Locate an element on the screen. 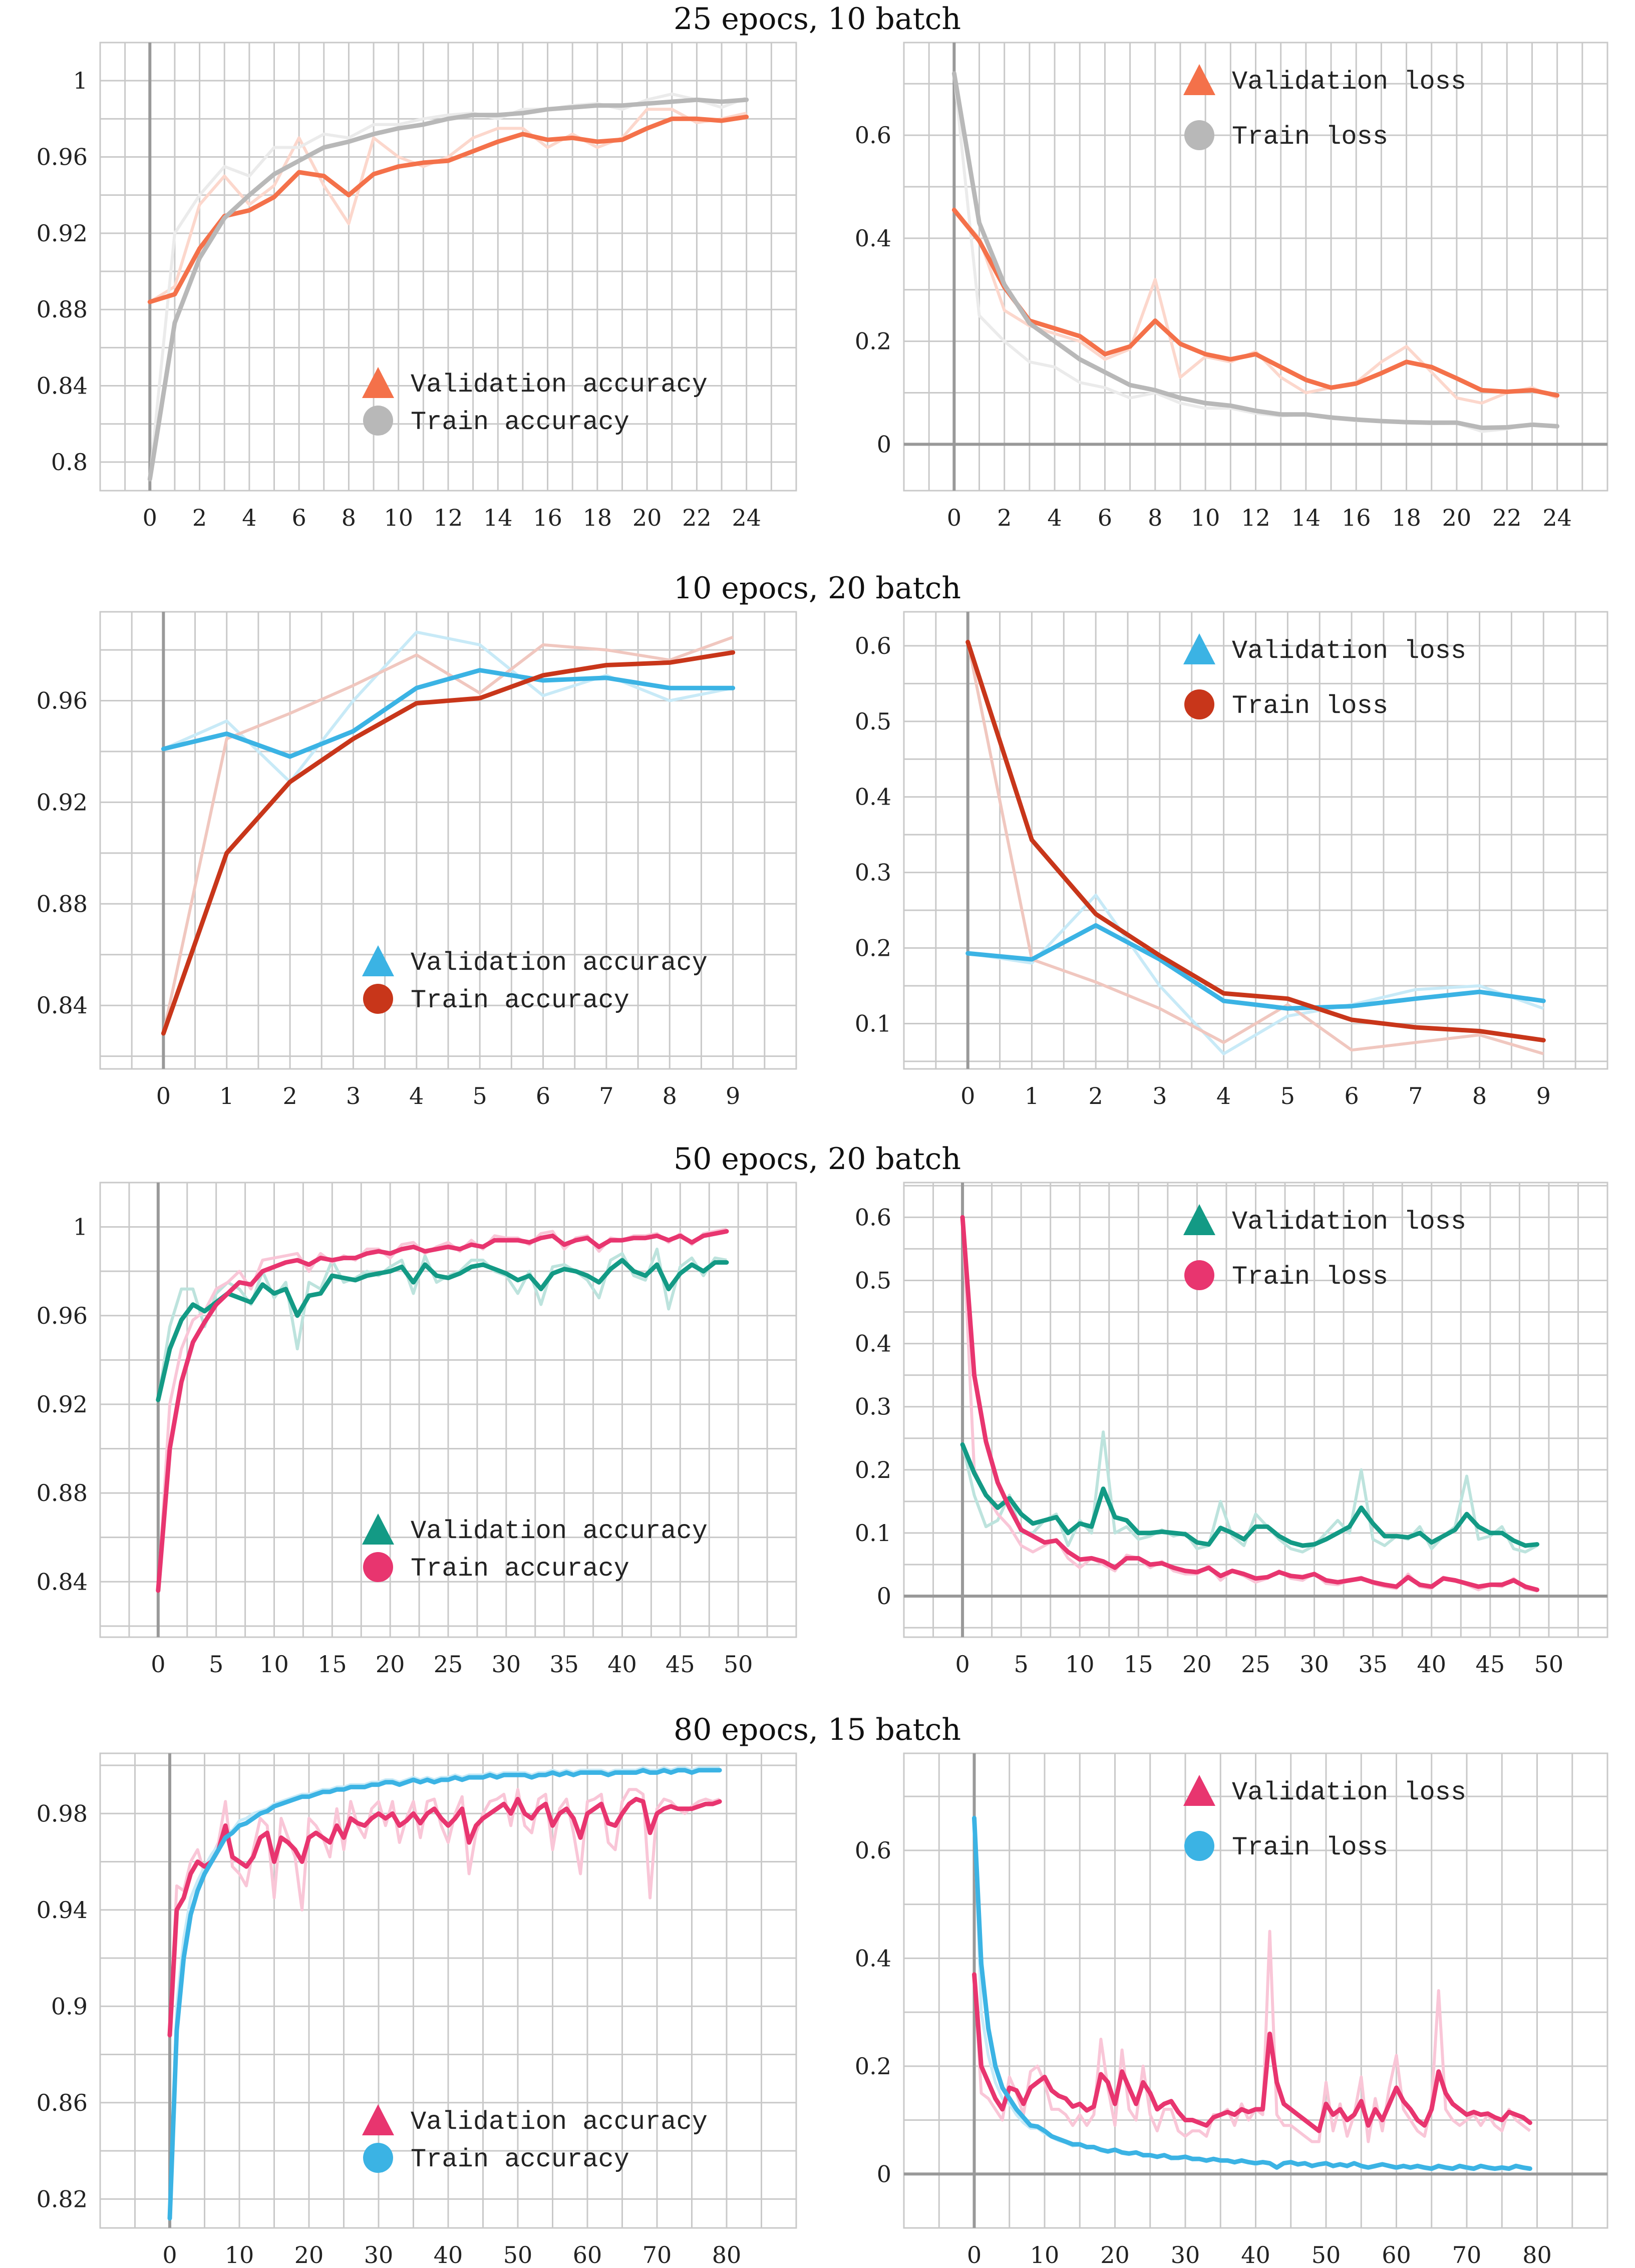 Image resolution: width=1635 pixels, height=2268 pixels. x-tick-label: 80 is located at coordinates (727, 2255).